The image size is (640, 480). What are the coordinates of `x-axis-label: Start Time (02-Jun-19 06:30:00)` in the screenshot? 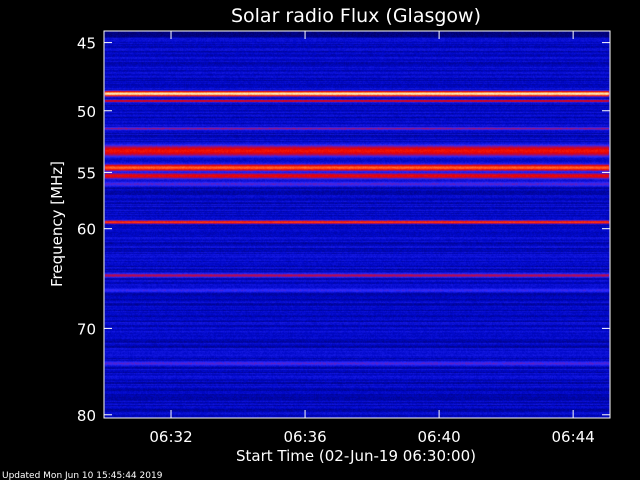 It's located at (356, 456).